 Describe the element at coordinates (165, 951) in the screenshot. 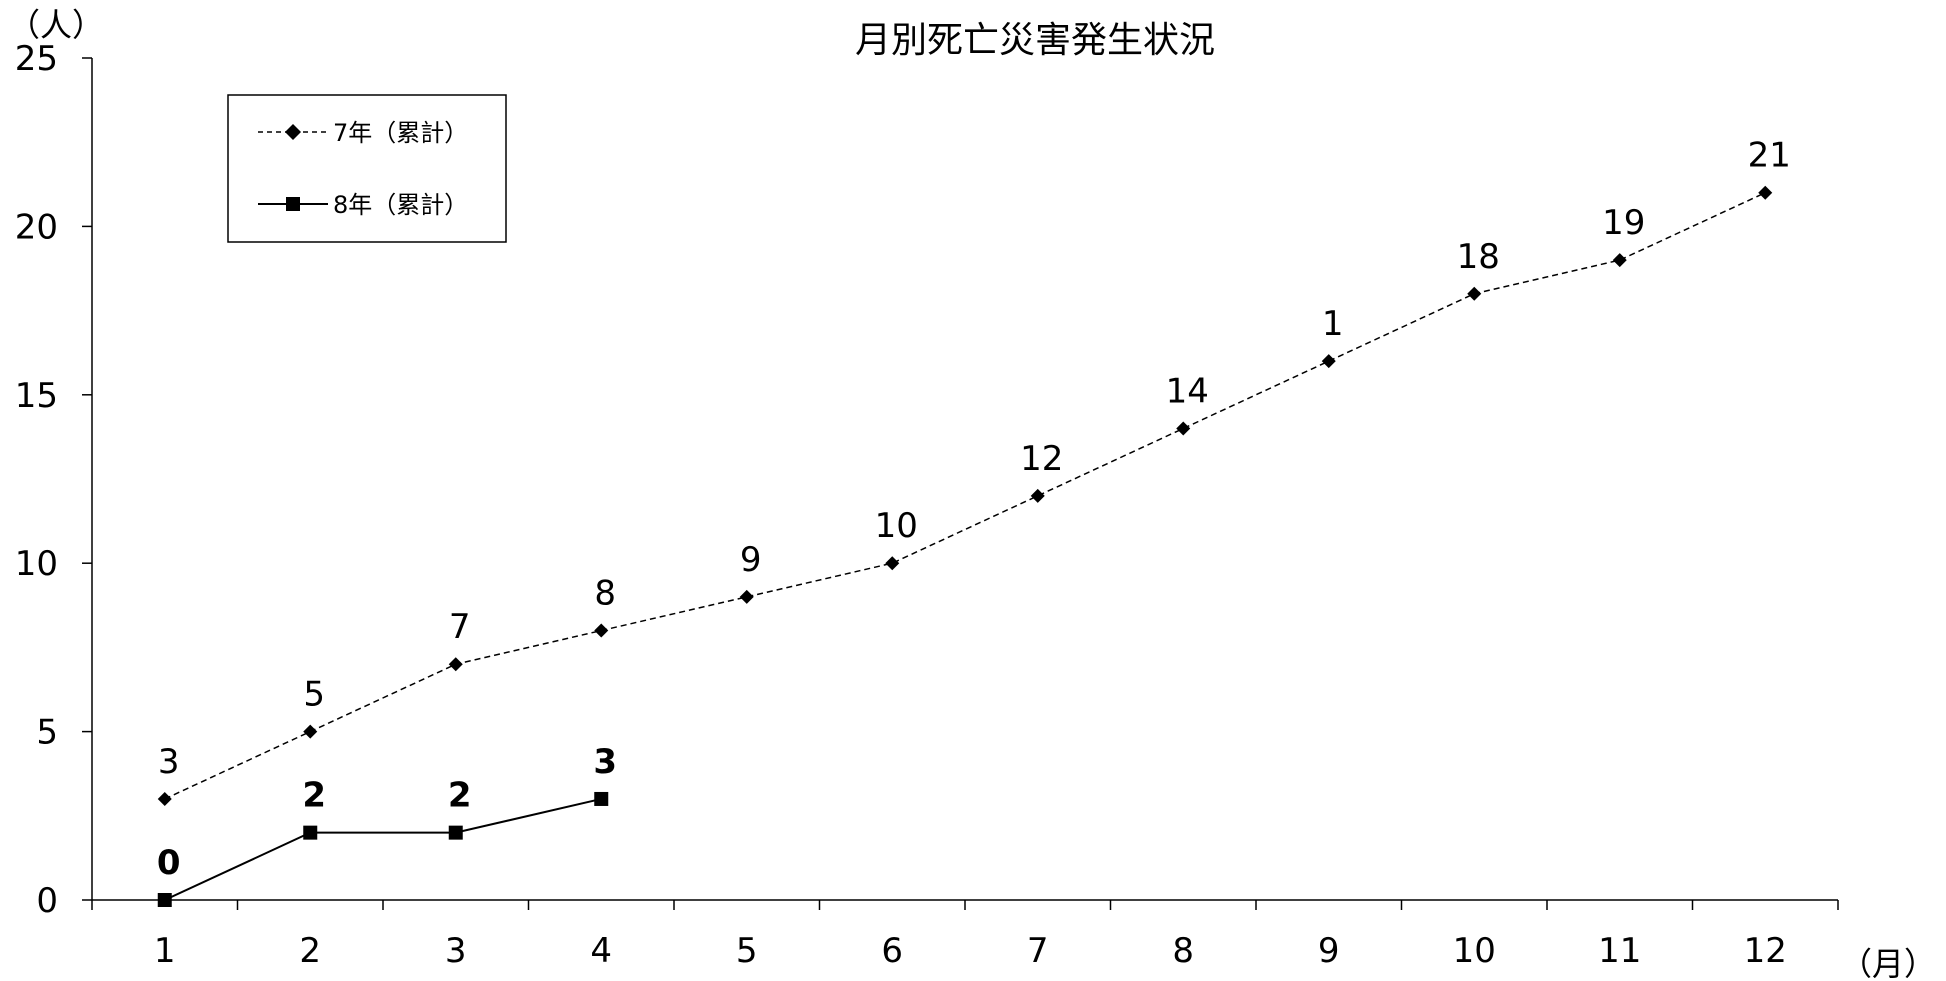

I see `x-tick-label: 1` at that location.